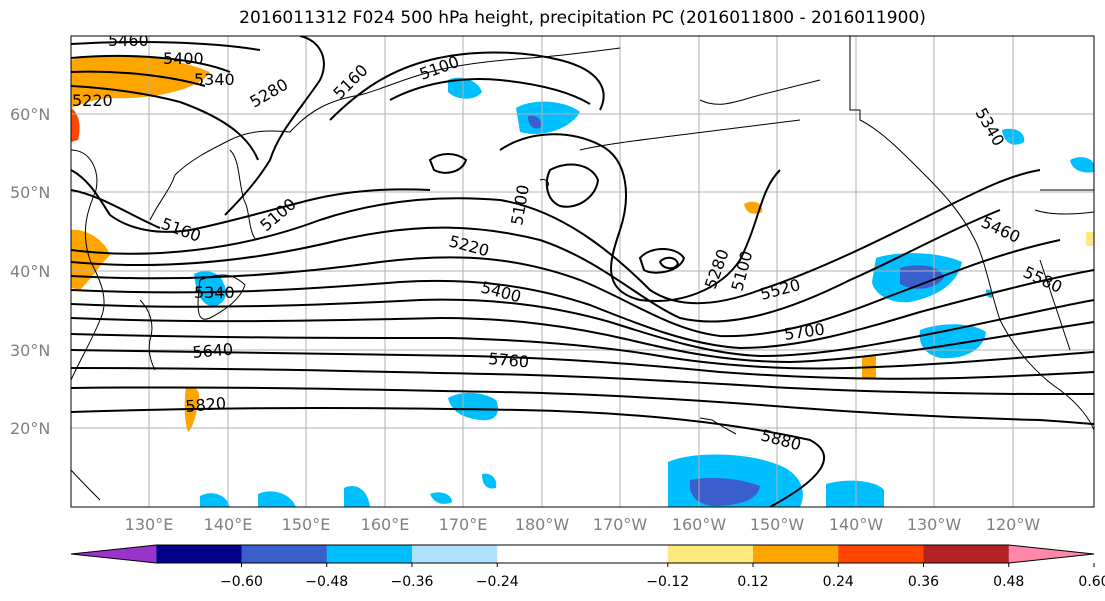 The width and height of the screenshot is (1105, 601). I want to click on colorbar-tick-label: 0.24, so click(838, 582).